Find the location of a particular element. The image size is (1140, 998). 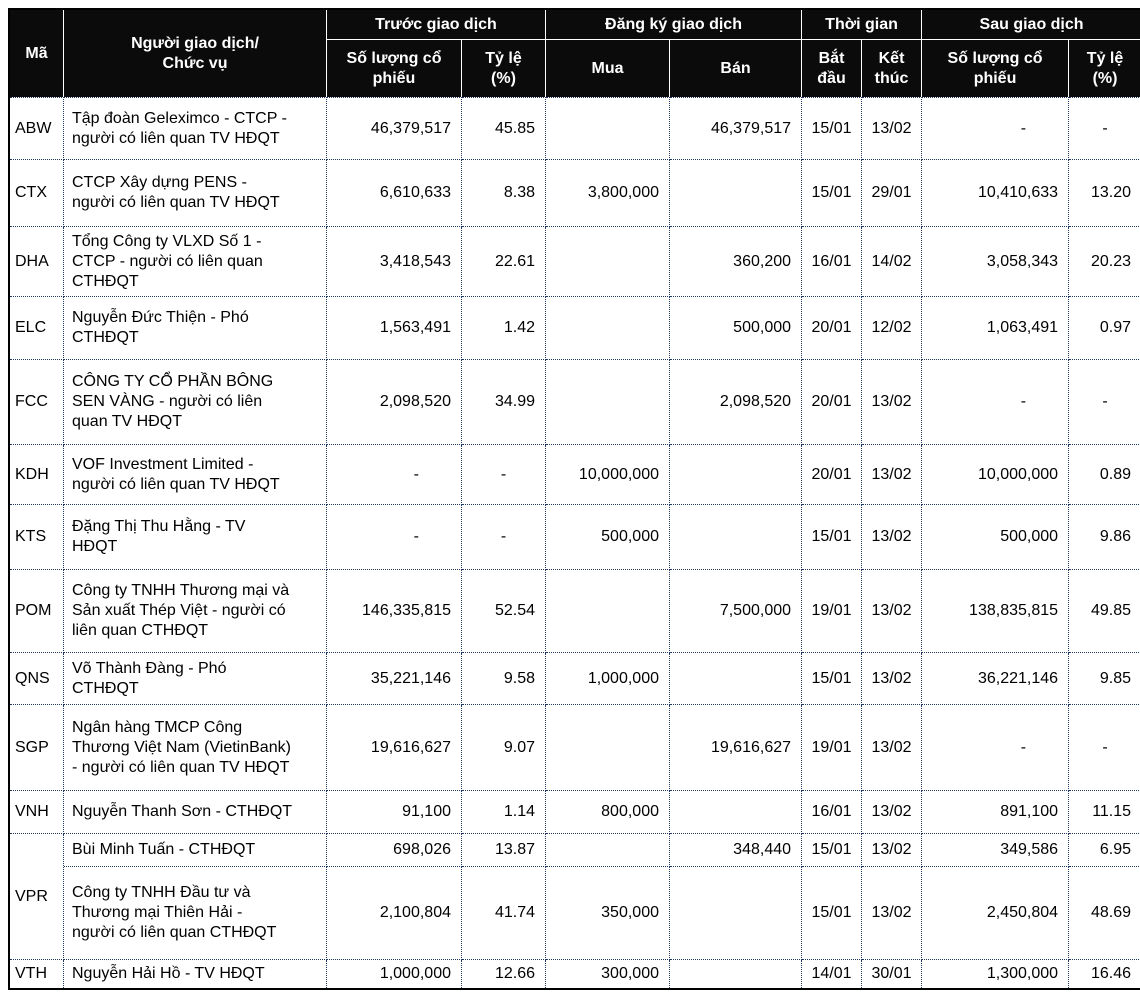

before-pct: 8.38 is located at coordinates (504, 193).